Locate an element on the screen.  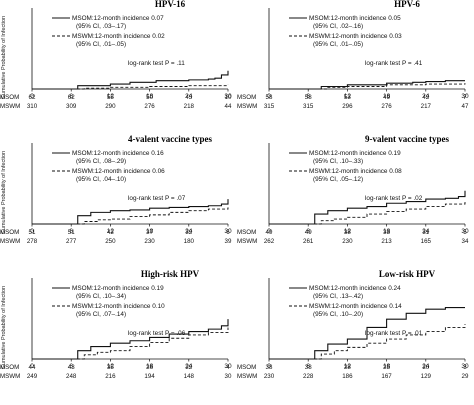
panel-title: 4-valent vaccine types is located at coordinates (170, 139).